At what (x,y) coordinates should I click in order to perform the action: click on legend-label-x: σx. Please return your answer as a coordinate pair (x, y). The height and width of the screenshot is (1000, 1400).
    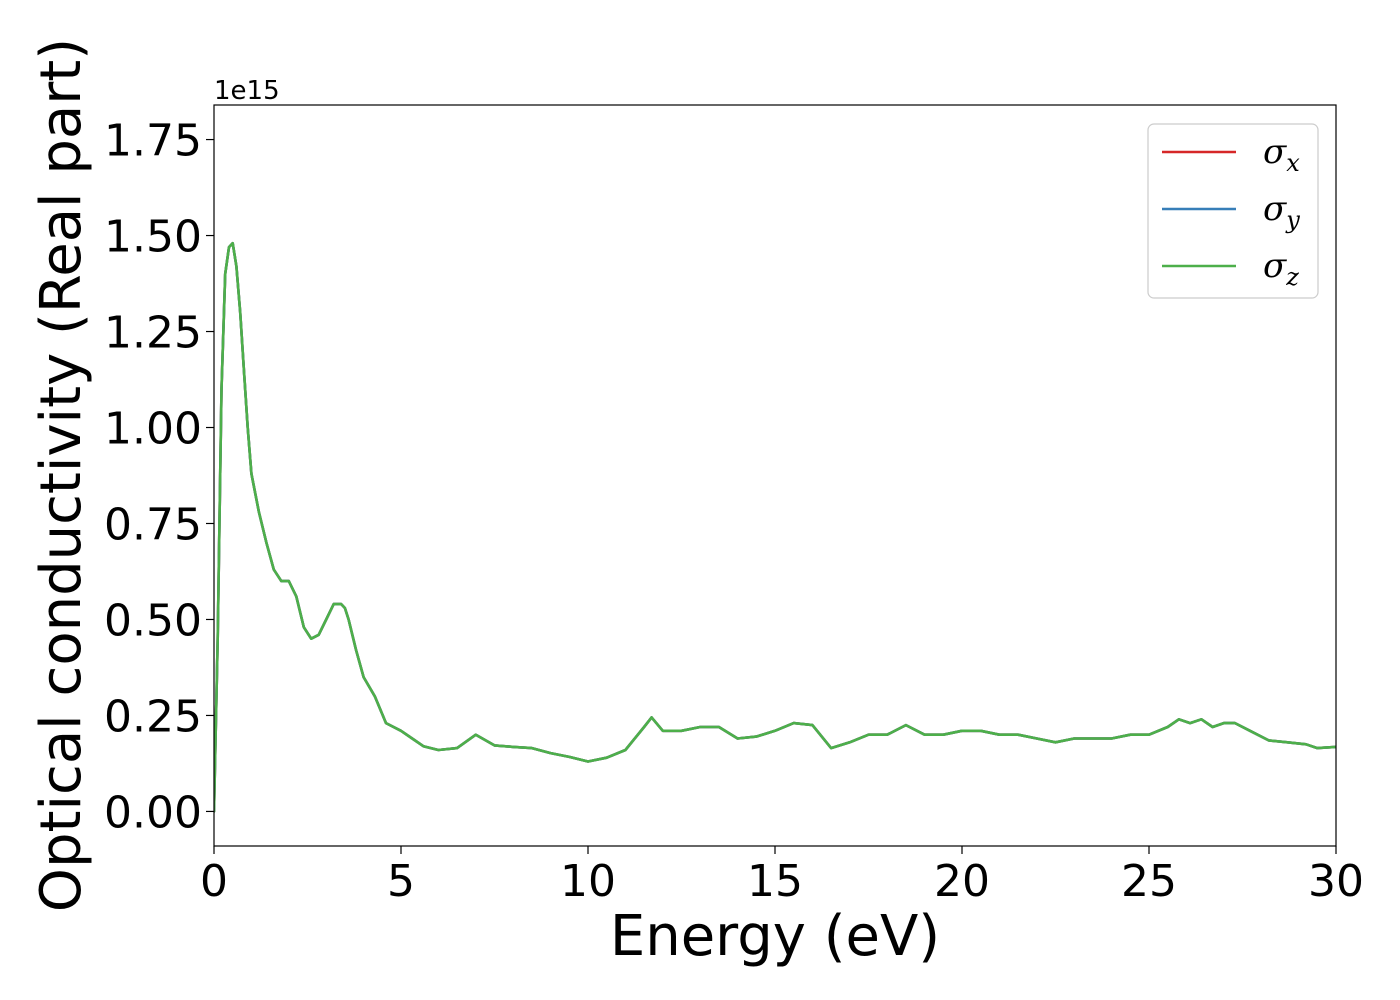
    Looking at the image, I should click on (1281, 154).